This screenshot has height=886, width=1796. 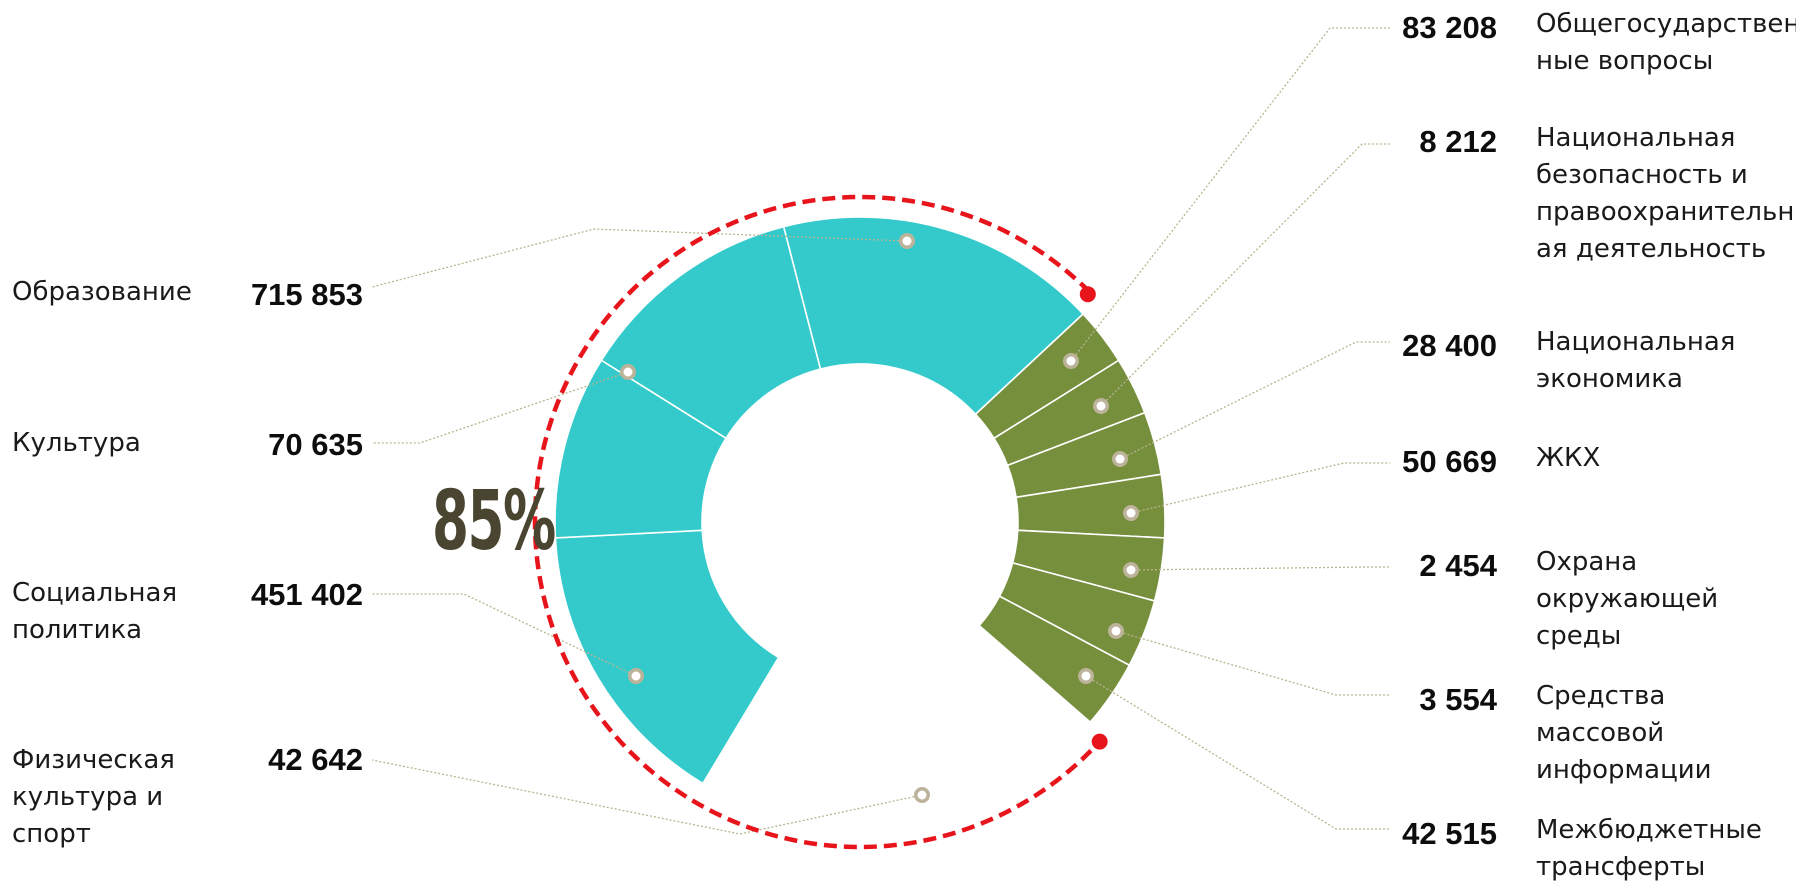 What do you see at coordinates (1087, 294) in the screenshot?
I see `highlight-arc-end-top` at bounding box center [1087, 294].